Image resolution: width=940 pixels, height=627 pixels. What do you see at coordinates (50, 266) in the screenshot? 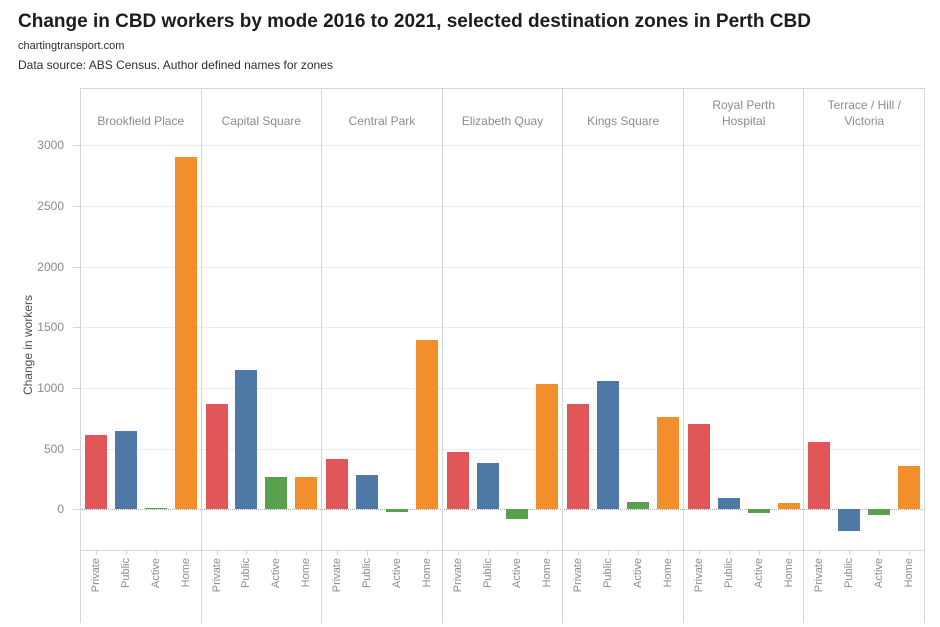
I see `y-tick-label: 2000` at bounding box center [50, 266].